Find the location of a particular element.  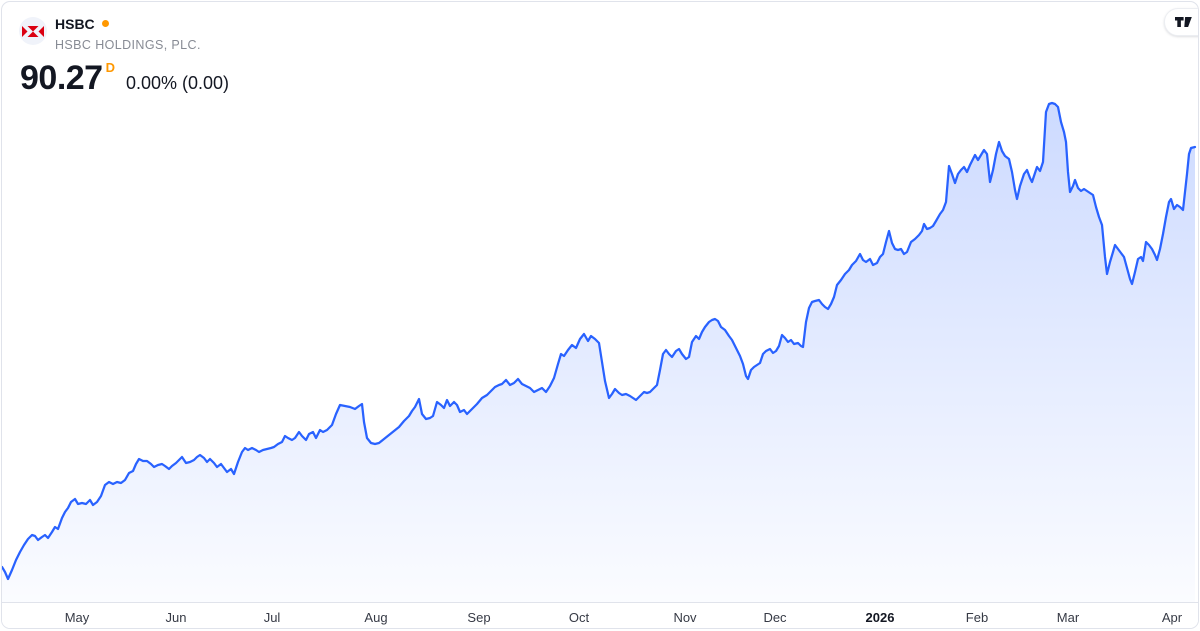

x-axis-tick: Nov is located at coordinates (685, 617).